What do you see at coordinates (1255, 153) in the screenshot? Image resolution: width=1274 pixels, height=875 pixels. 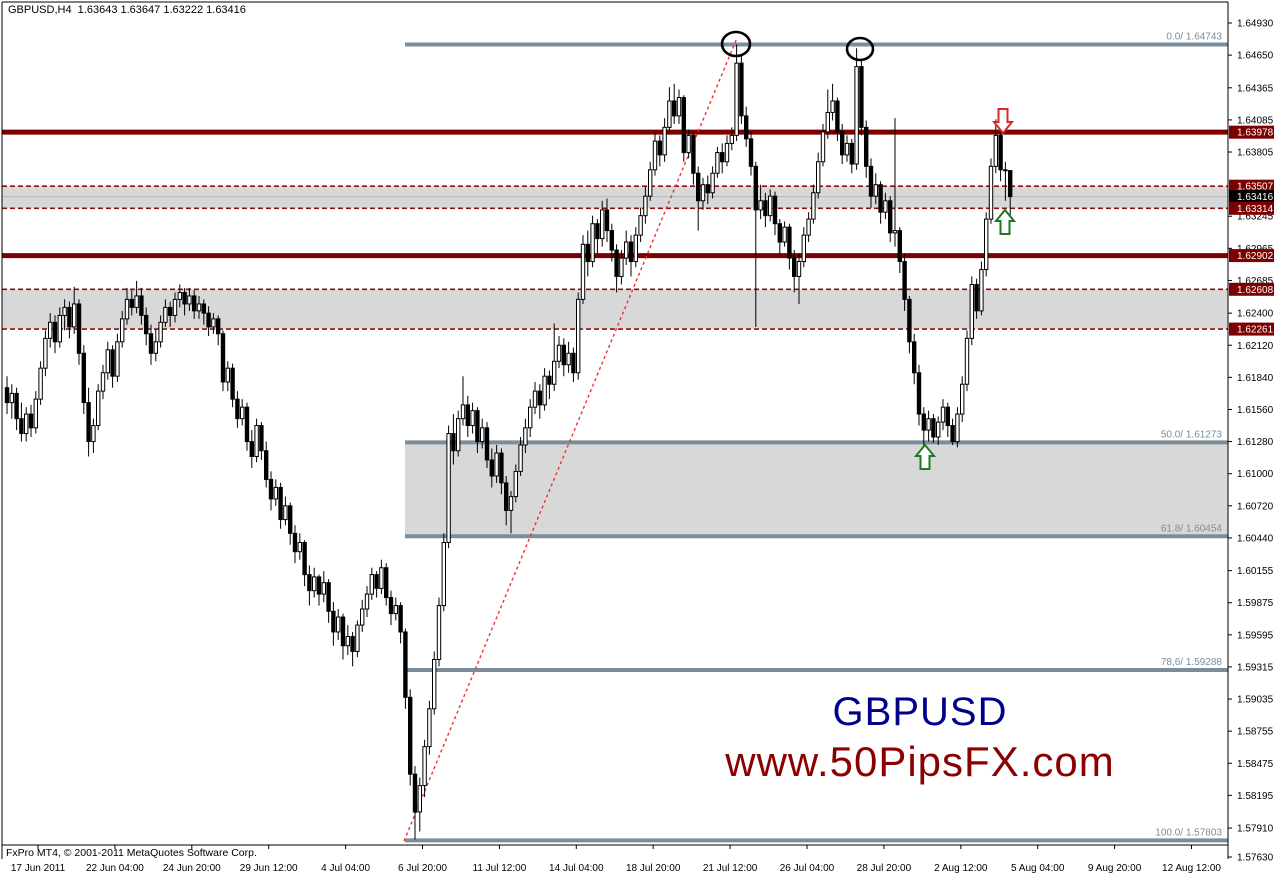 I see `y-axis-label: 1.63805` at bounding box center [1255, 153].